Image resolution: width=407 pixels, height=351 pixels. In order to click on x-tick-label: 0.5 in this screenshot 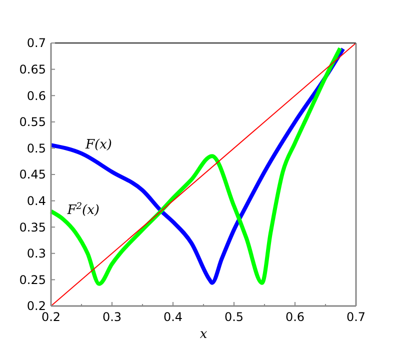, I will do `click(234, 317)`.